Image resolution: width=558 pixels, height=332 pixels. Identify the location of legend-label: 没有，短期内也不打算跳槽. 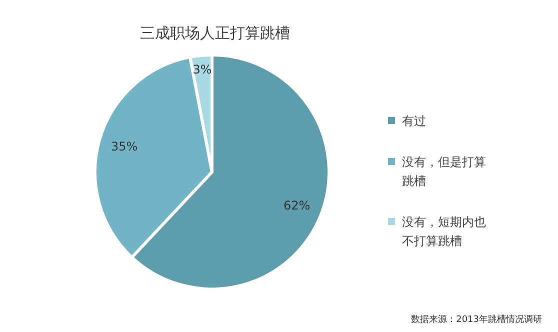
(444, 231).